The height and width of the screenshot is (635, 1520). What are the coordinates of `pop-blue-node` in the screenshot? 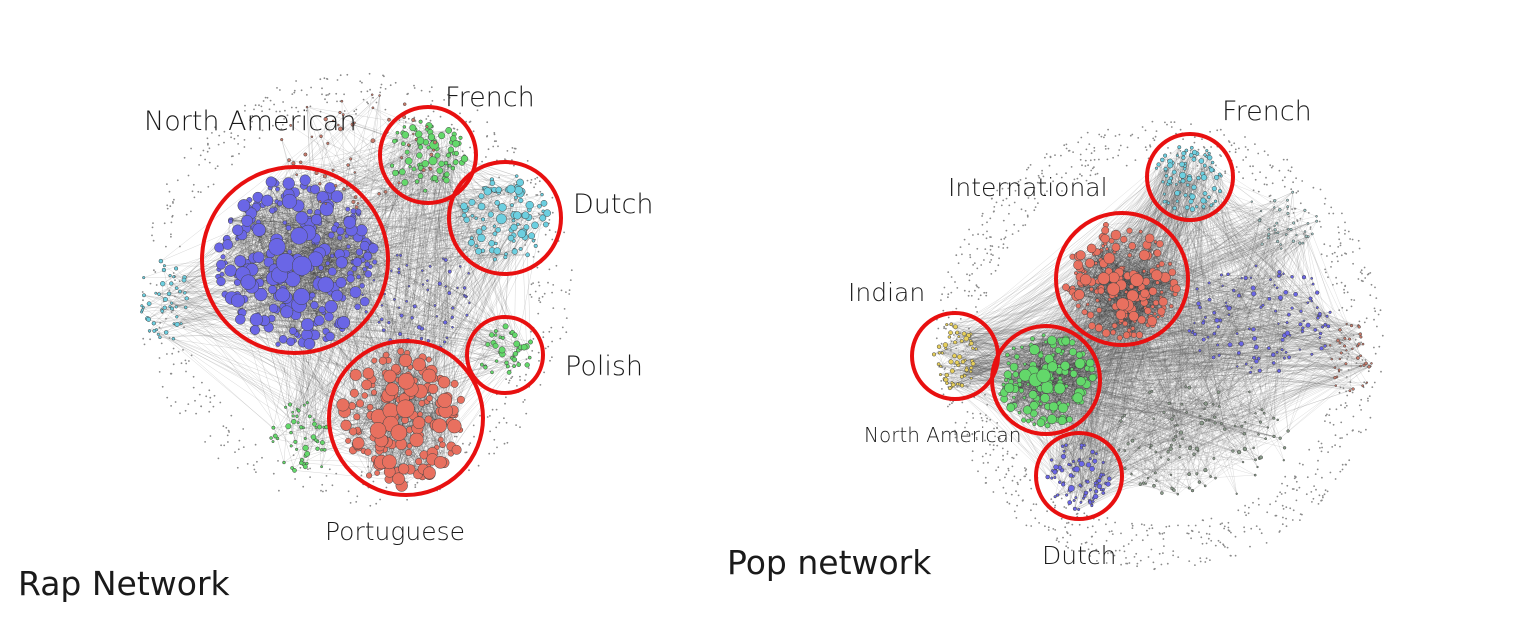 It's located at (1047, 477).